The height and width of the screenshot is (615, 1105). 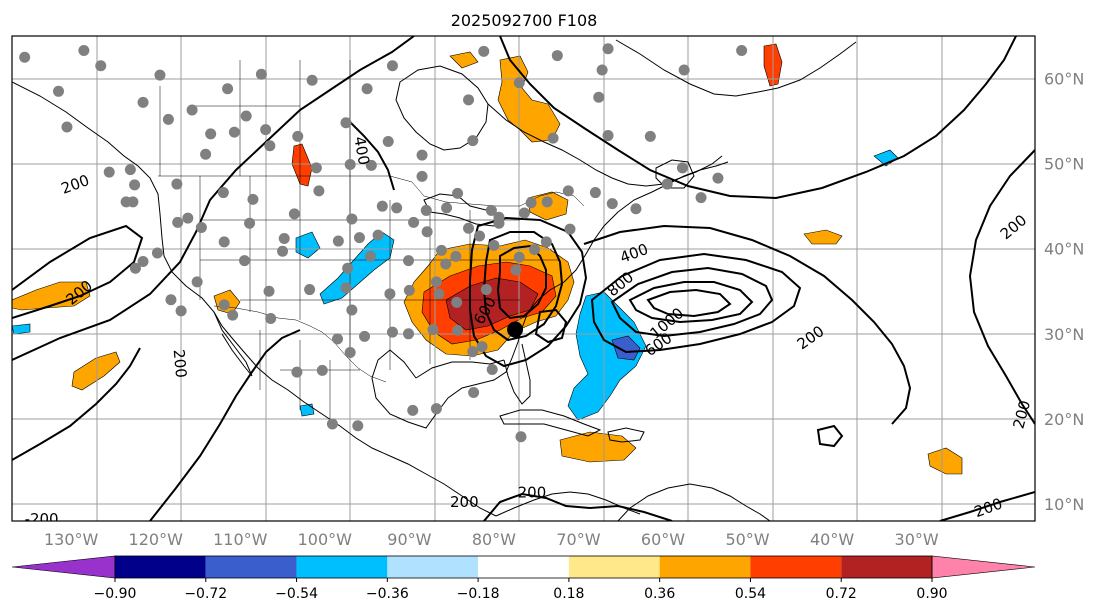 What do you see at coordinates (63, 567) in the screenshot?
I see `colorbar-extension-low` at bounding box center [63, 567].